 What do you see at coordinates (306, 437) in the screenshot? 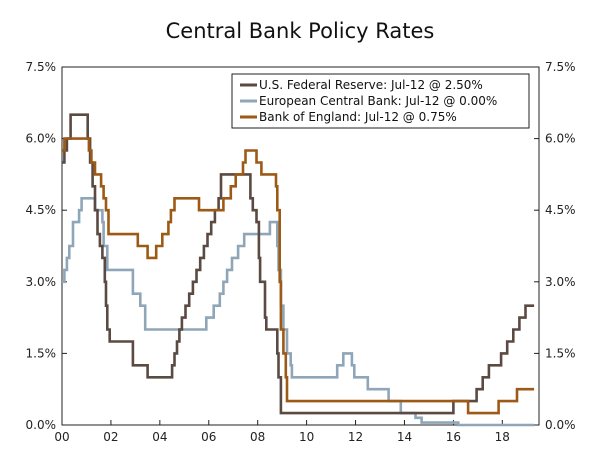
I see `x-tick-label: 10` at bounding box center [306, 437].